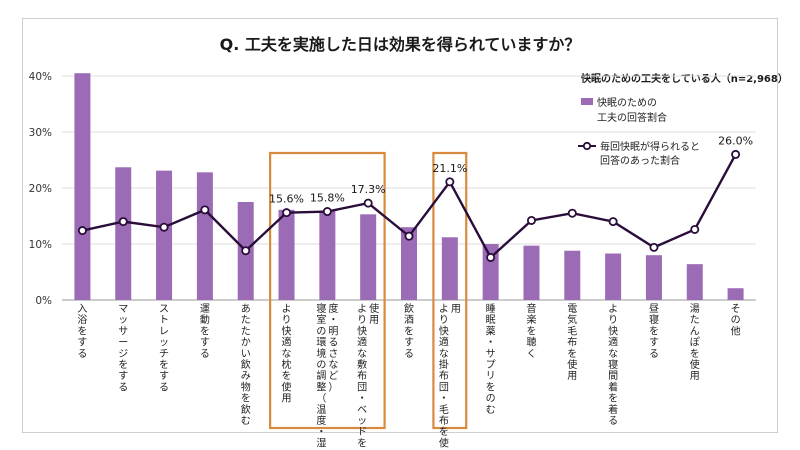 The image size is (800, 450). What do you see at coordinates (695, 342) in the screenshot?
I see `x-tick-label: 湯たんぽを使用` at bounding box center [695, 342].